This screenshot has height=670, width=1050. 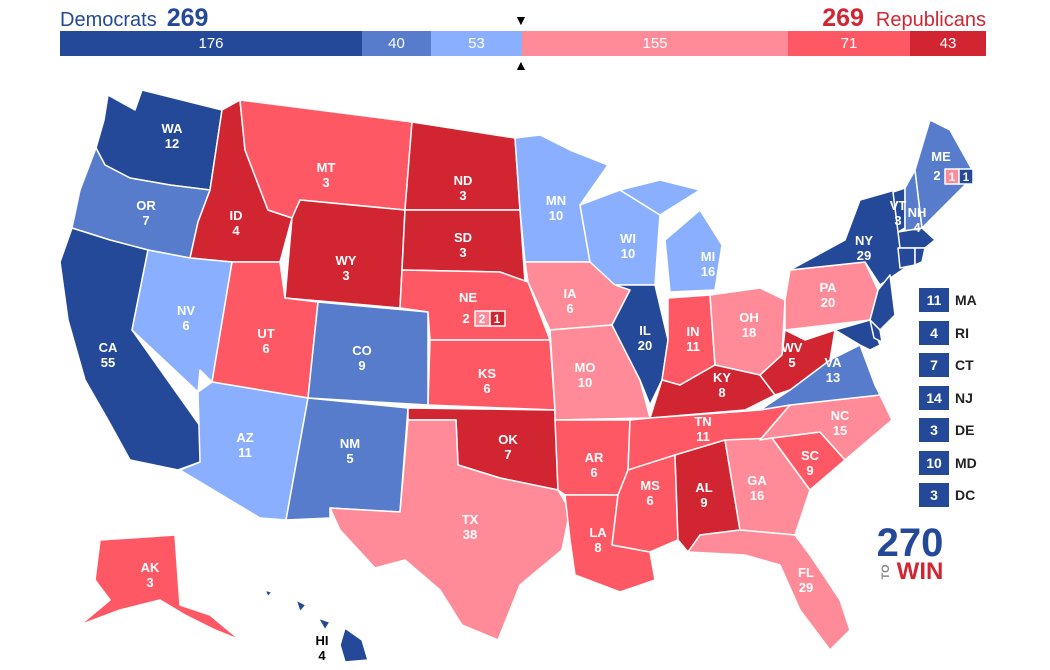 What do you see at coordinates (916, 238) in the screenshot?
I see `state-MA` at bounding box center [916, 238].